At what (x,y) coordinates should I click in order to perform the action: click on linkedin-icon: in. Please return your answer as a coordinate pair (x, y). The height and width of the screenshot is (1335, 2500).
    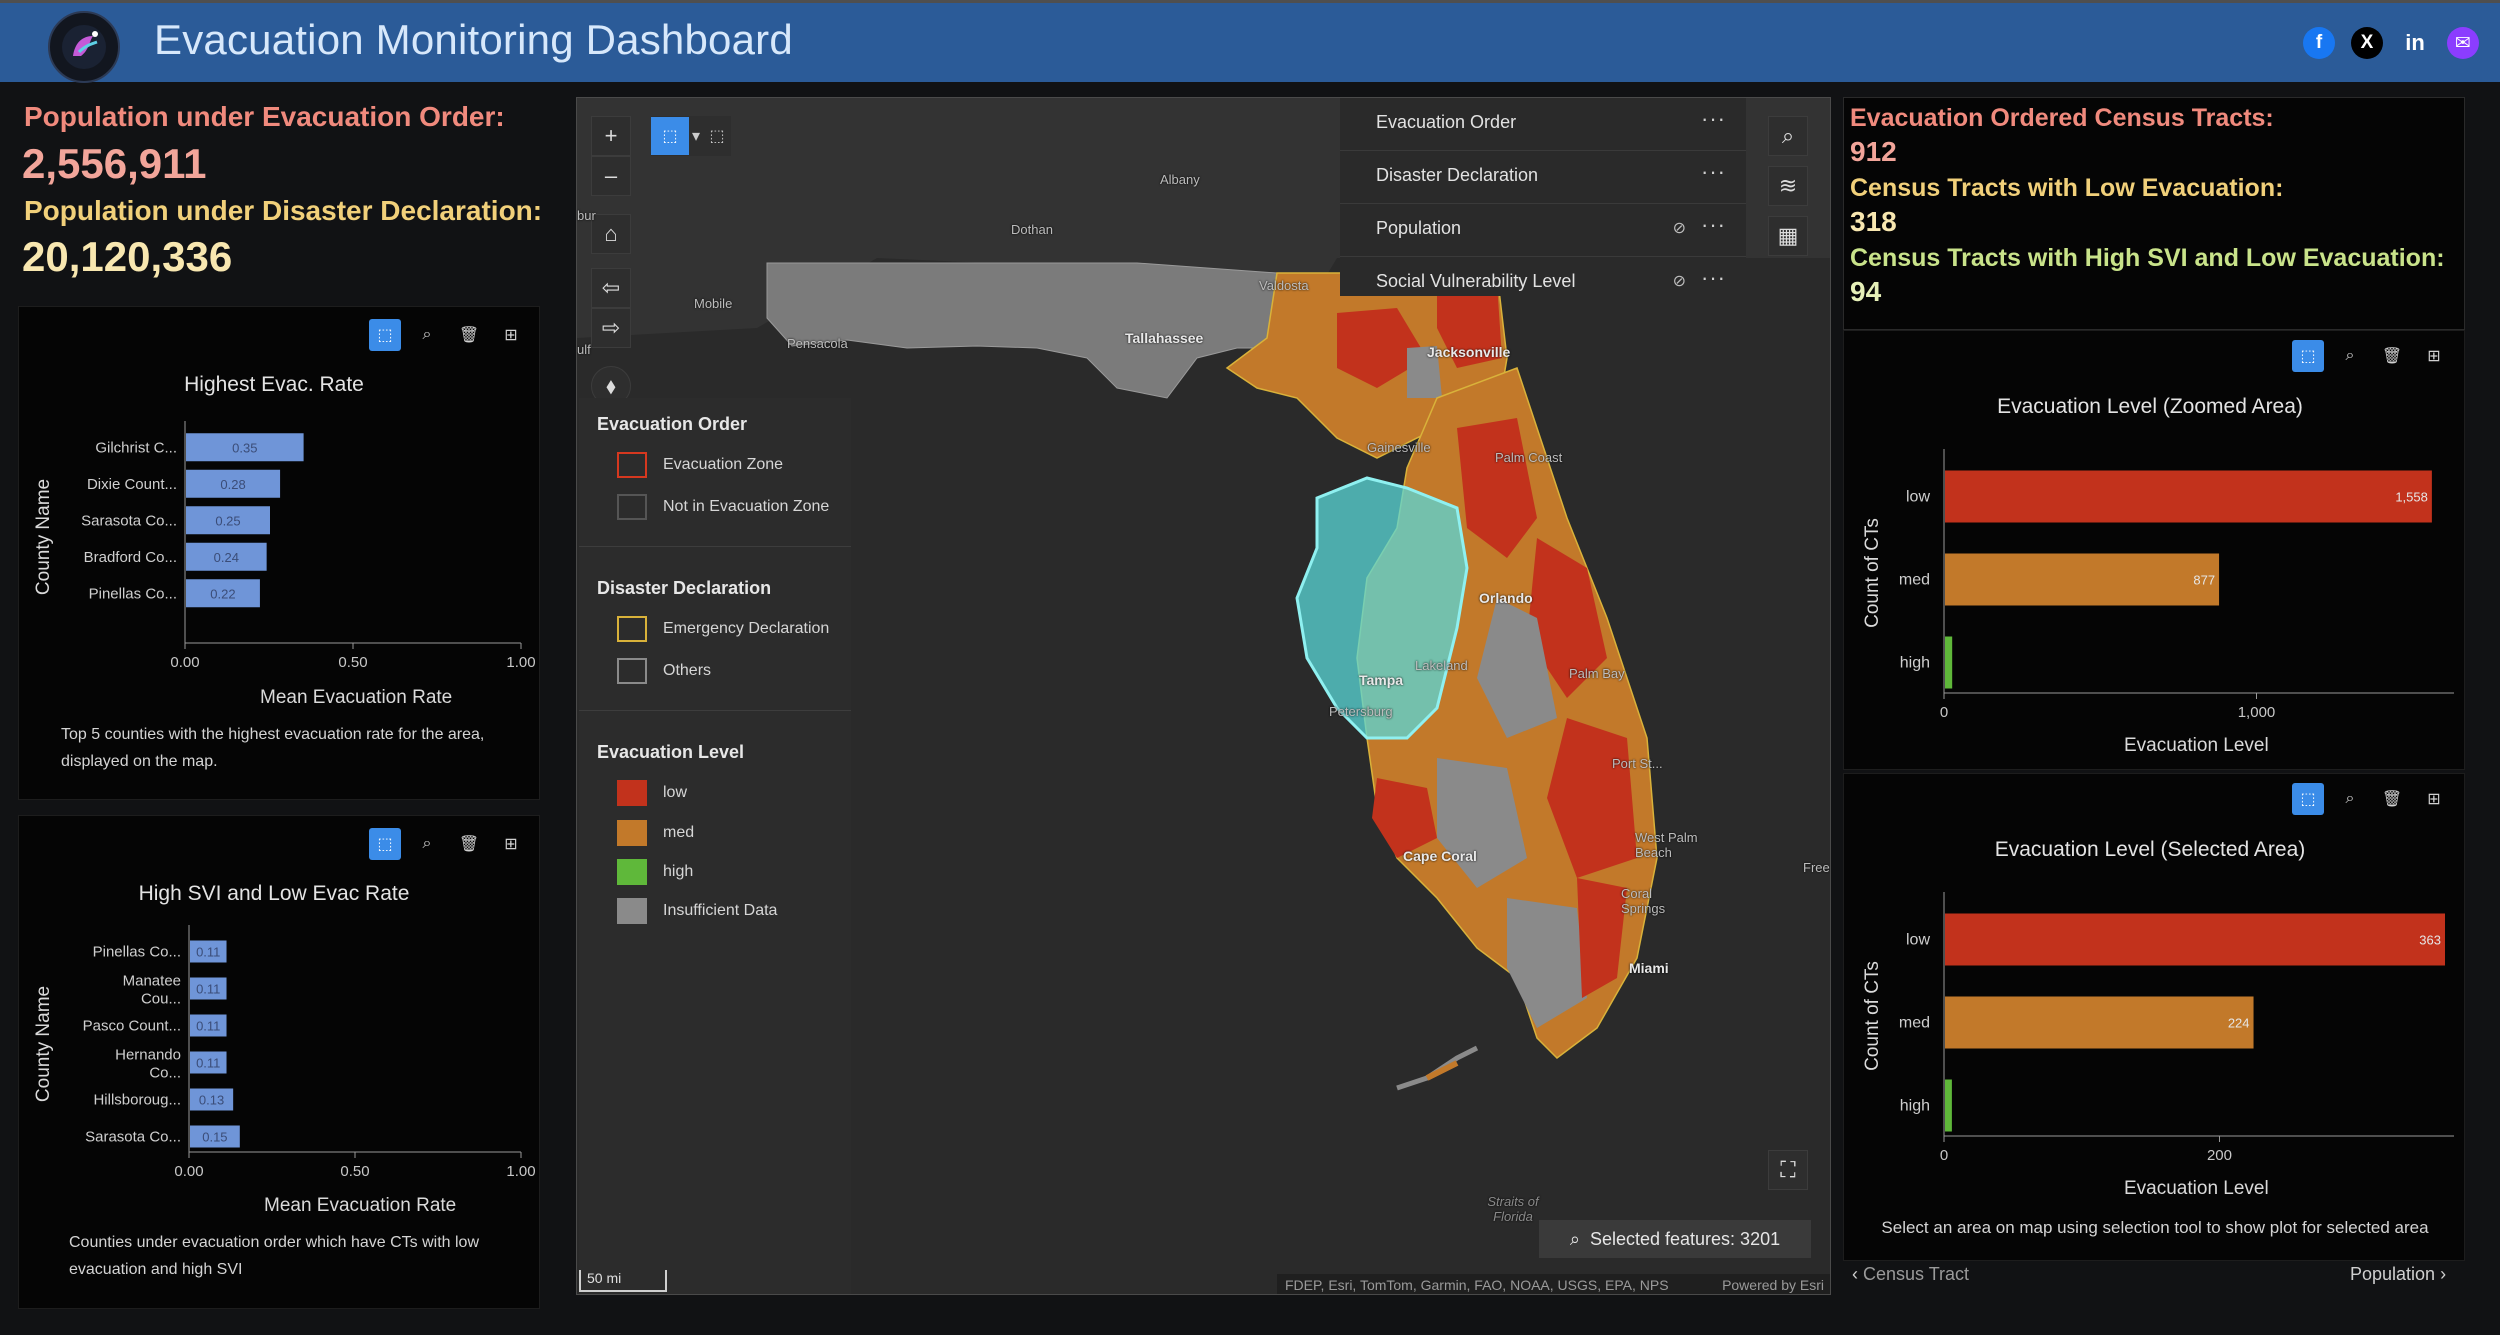
    Looking at the image, I should click on (2415, 42).